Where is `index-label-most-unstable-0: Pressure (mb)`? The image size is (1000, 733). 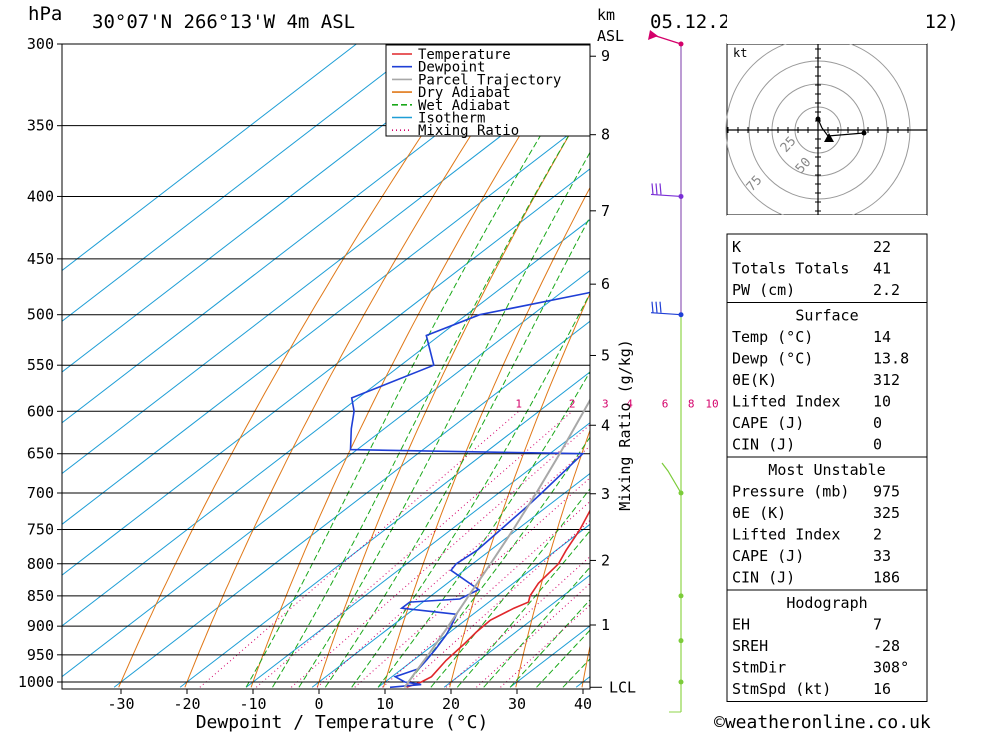 index-label-most-unstable-0: Pressure (mb) is located at coordinates (790, 492).